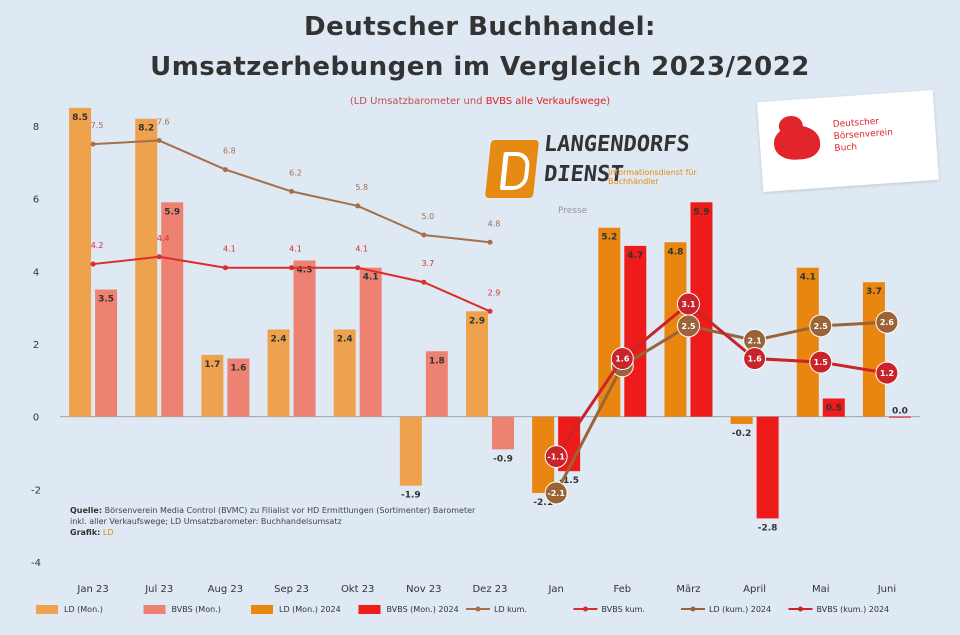 This screenshot has width=960, height=635. Describe the element at coordinates (291, 589) in the screenshot. I see `x-tick-label: Sep 23` at that location.